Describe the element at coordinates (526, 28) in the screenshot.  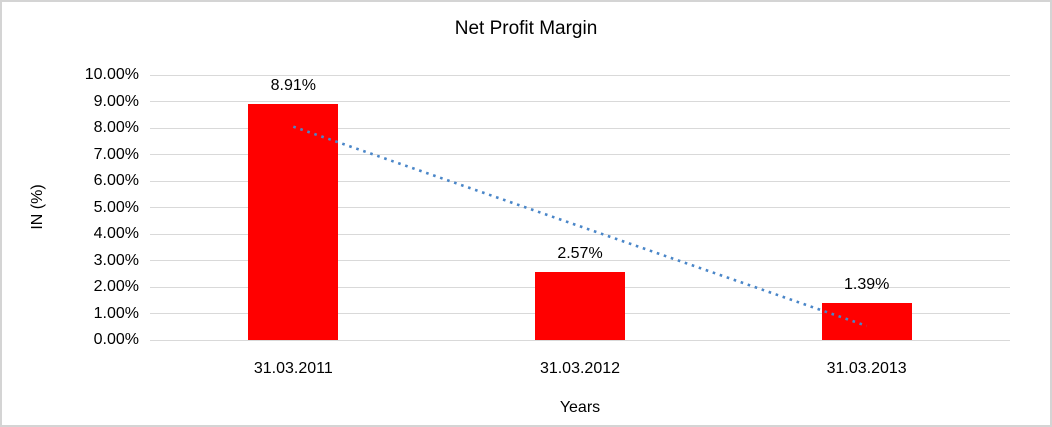
I see `chart-title: Net Profit Margin` at that location.